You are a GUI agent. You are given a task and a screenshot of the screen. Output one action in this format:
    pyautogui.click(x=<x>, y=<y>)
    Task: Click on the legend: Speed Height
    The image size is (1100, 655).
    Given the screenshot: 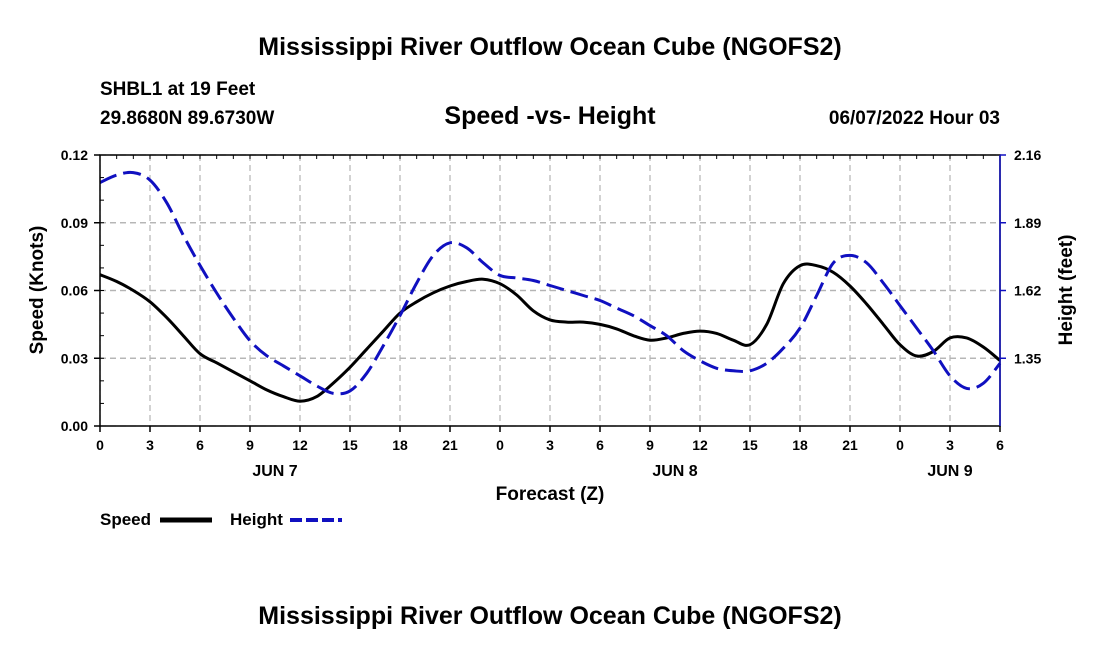 What is the action you would take?
    pyautogui.click(x=221, y=519)
    